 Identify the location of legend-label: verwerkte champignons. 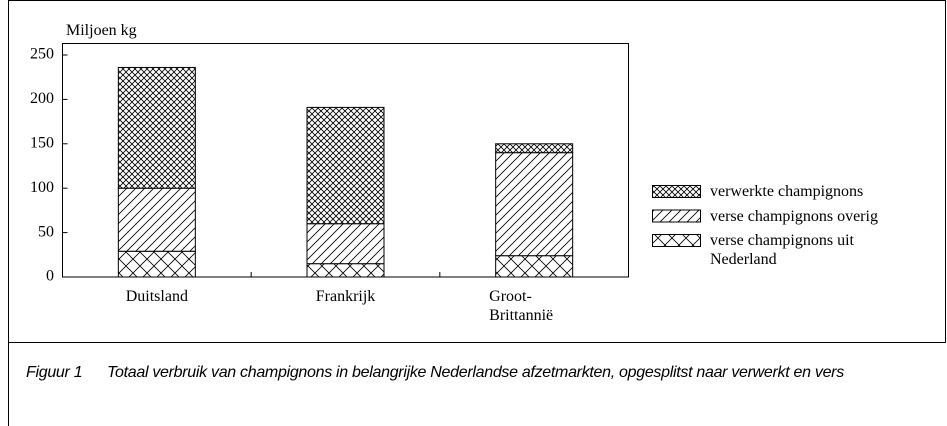
(787, 191).